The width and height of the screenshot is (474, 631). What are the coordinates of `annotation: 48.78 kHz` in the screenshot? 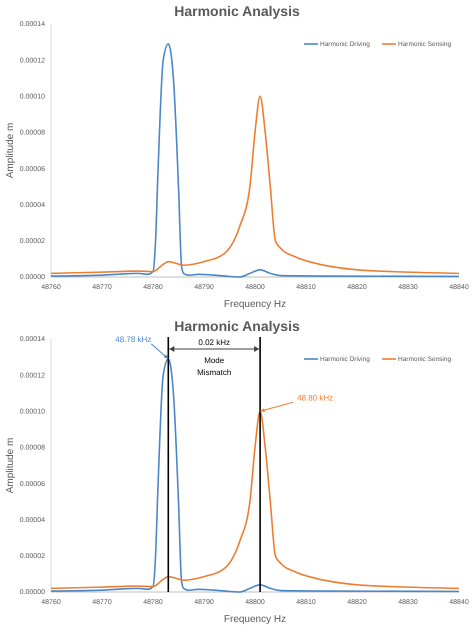 It's located at (133, 339).